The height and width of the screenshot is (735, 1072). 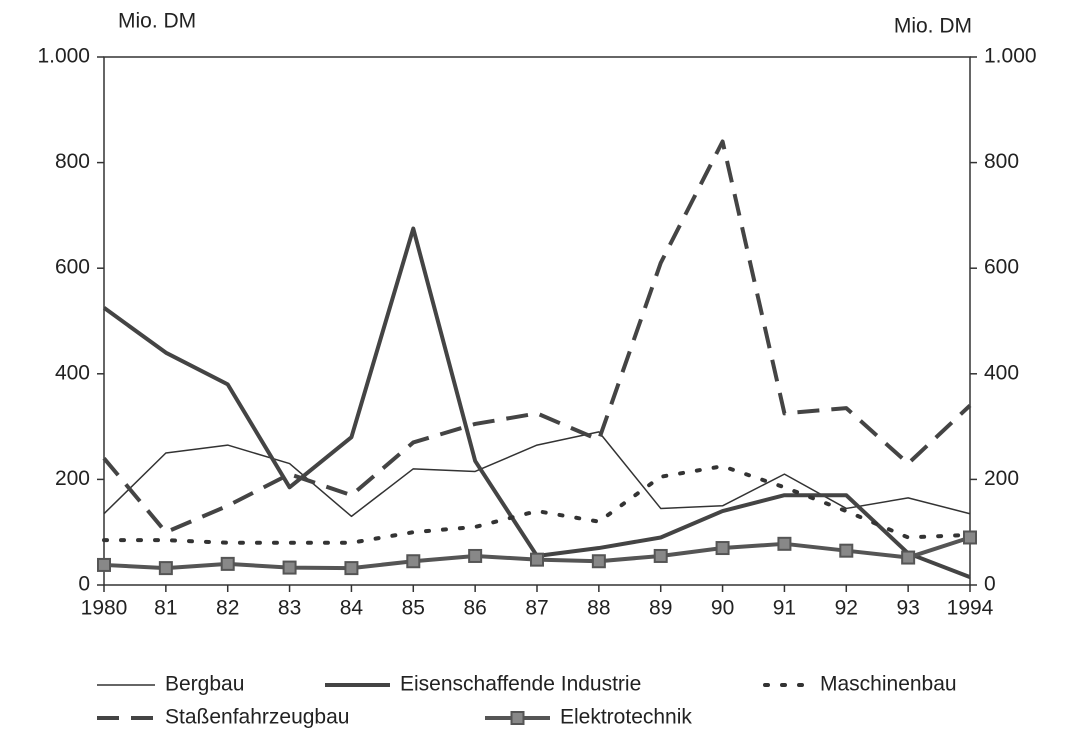 I want to click on x-tick-label: 90, so click(x=722, y=608).